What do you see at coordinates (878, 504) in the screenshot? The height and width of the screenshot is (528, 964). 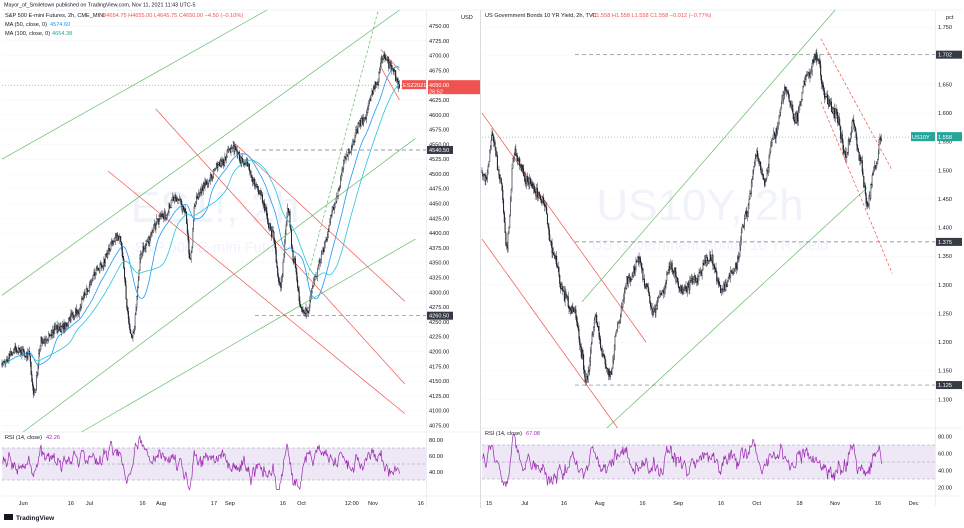 I see `r-xtick: 16` at bounding box center [878, 504].